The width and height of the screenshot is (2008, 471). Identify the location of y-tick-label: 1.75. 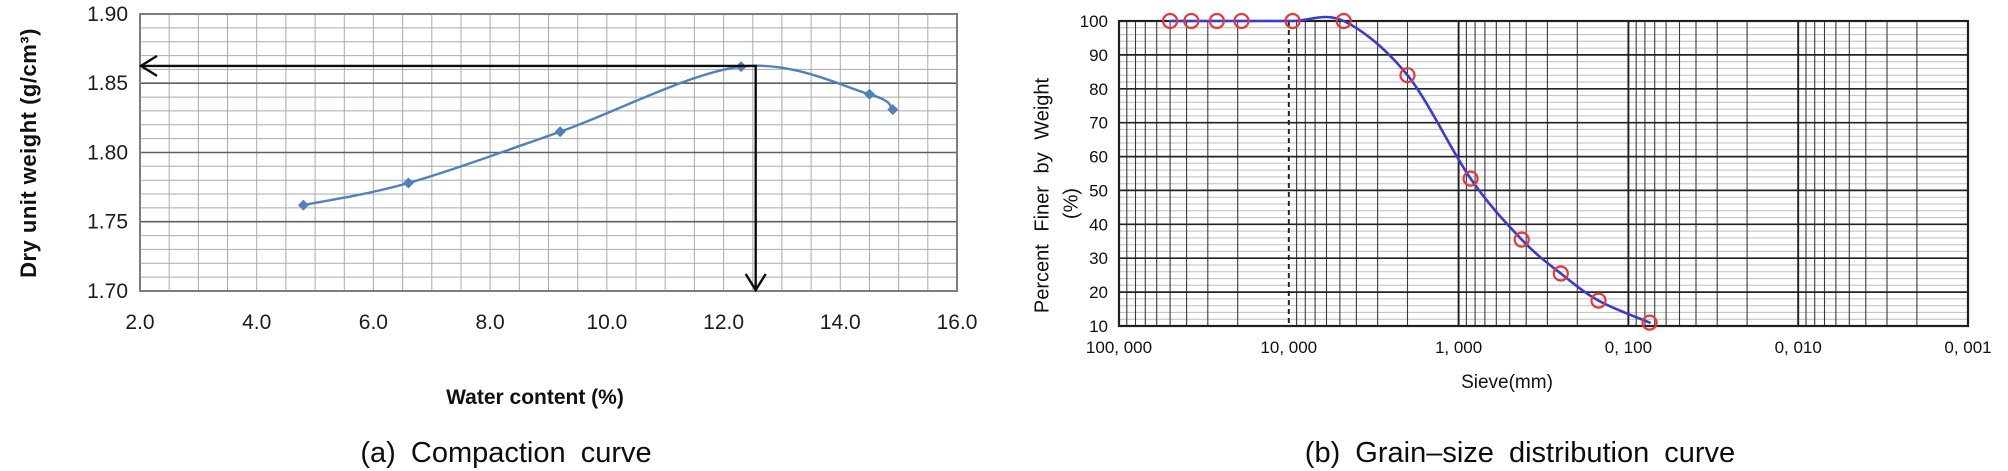
(107, 222).